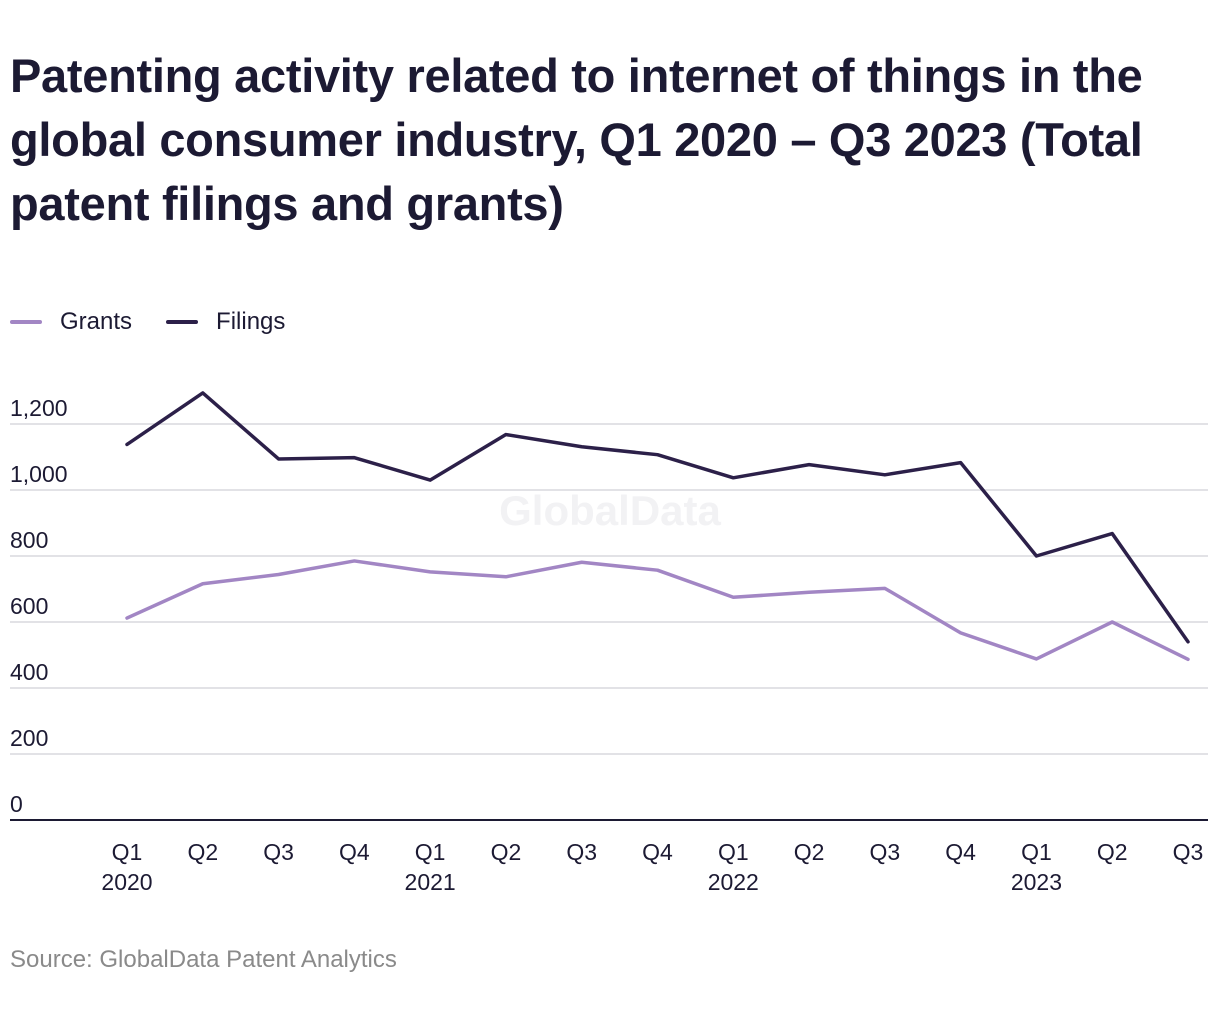 The image size is (1220, 1020). What do you see at coordinates (430, 882) in the screenshot?
I see `x-tick-year-label: 2021` at bounding box center [430, 882].